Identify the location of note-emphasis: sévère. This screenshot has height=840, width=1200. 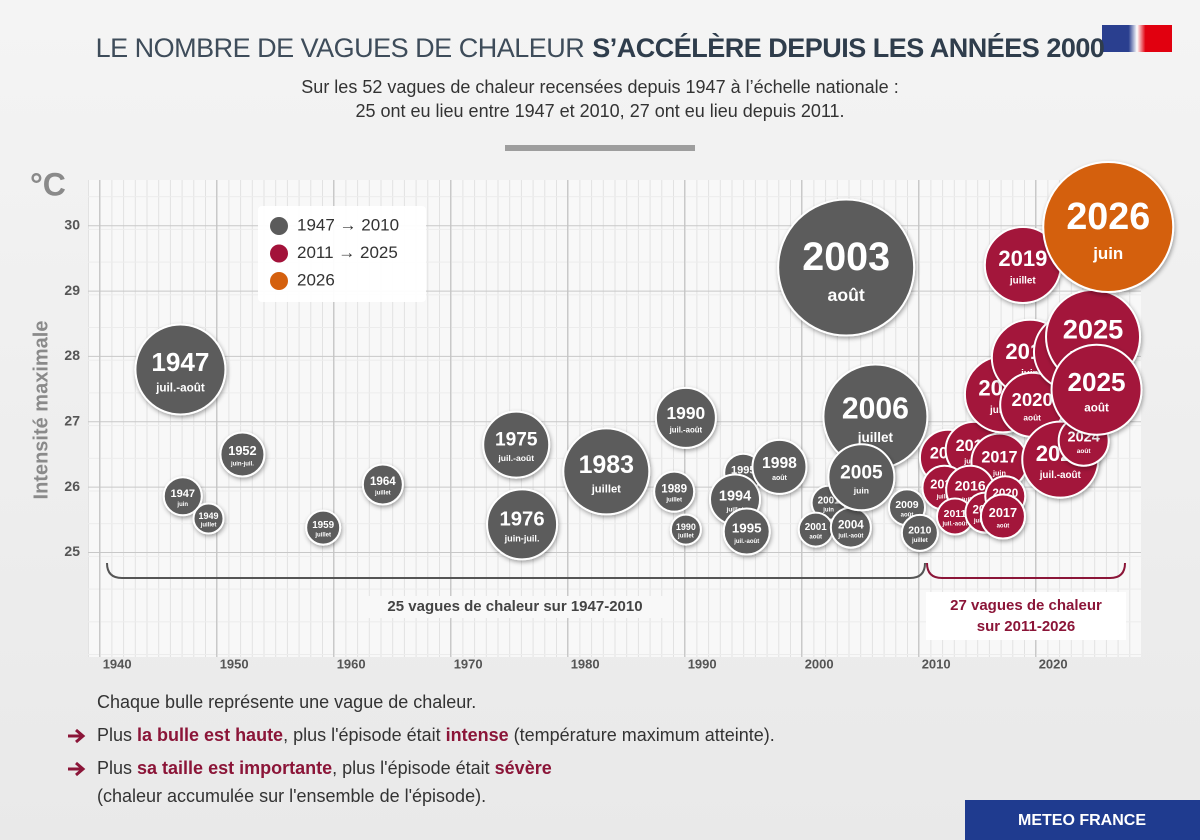
(523, 768).